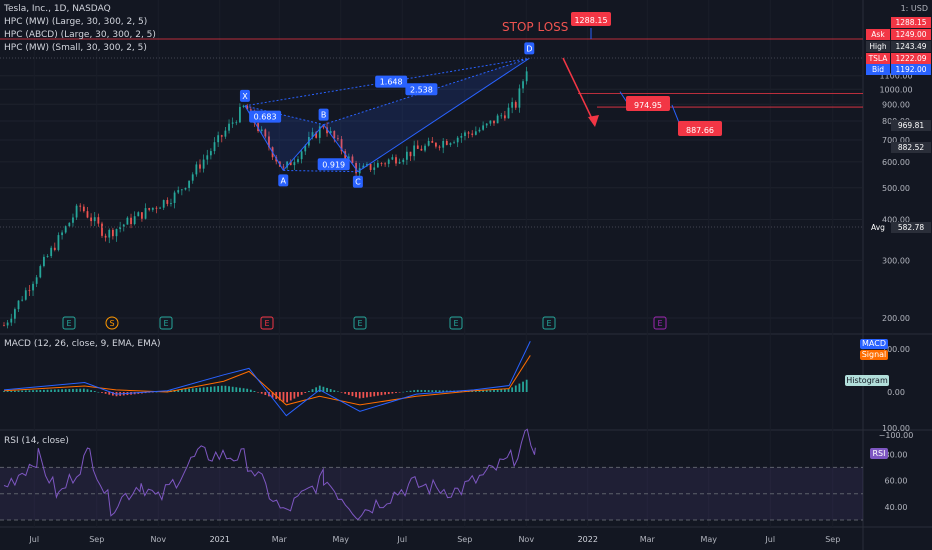 This screenshot has height=550, width=932. Describe the element at coordinates (896, 435) in the screenshot. I see `macd-tick-label: −100.00` at that location.